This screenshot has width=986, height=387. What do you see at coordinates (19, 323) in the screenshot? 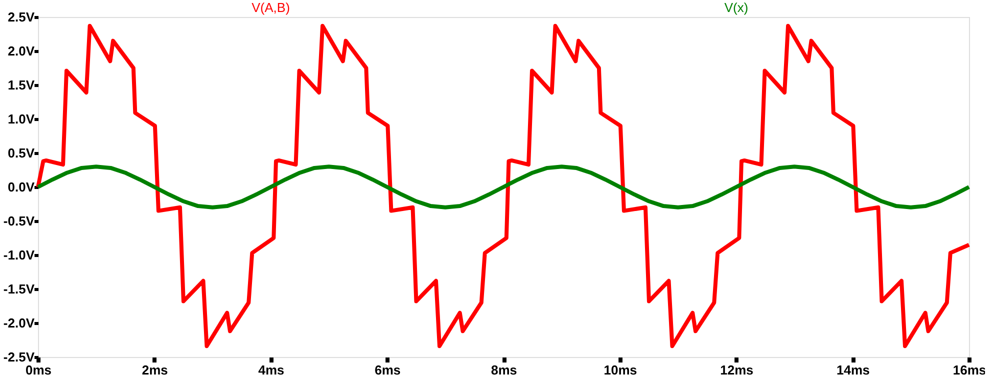
I see `y-tick-label: -2.0V` at bounding box center [19, 323].